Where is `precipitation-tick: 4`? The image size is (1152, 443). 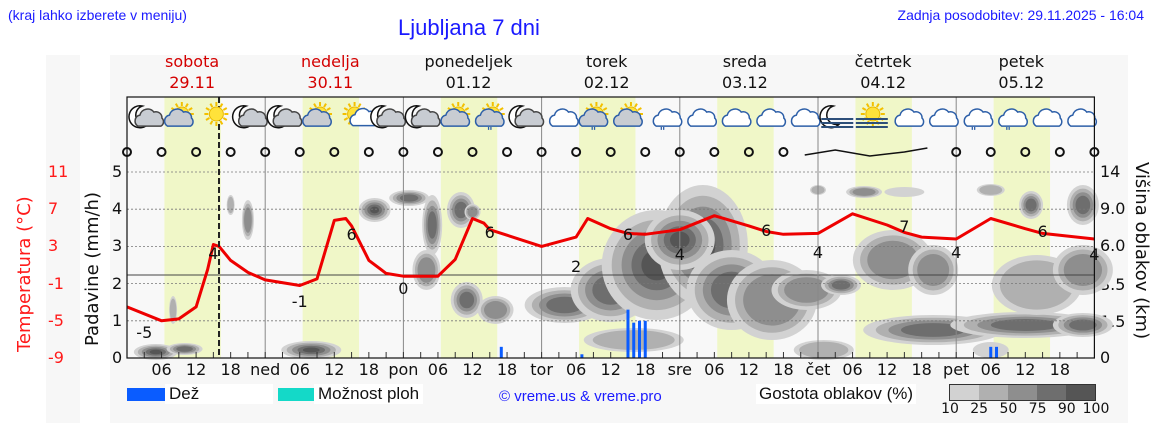 precipitation-tick: 4 is located at coordinates (117, 209).